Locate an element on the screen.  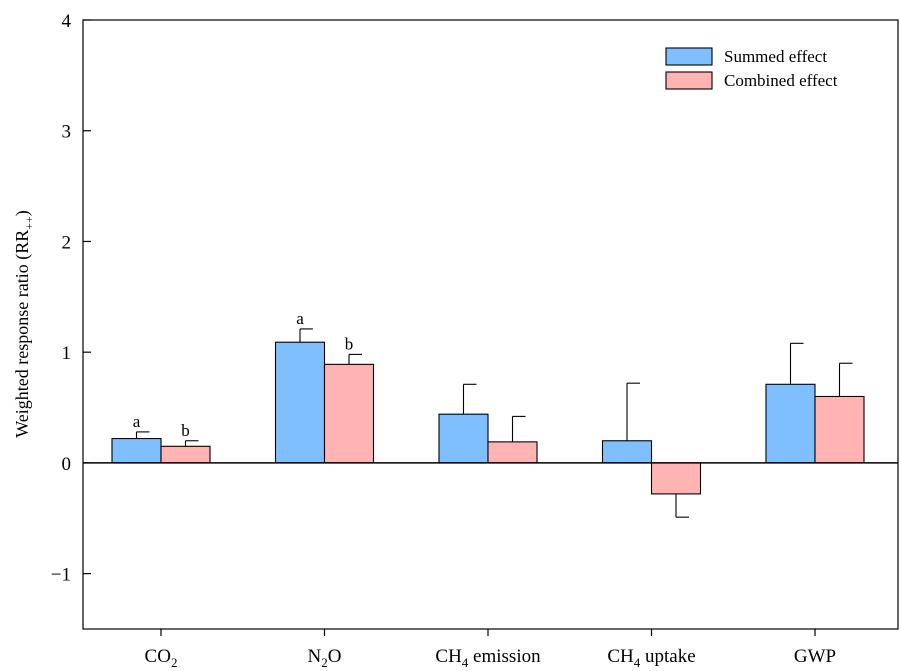
x-axis: CO2 N2O CH4 emission CH4 uptake GWP is located at coordinates (490, 649).